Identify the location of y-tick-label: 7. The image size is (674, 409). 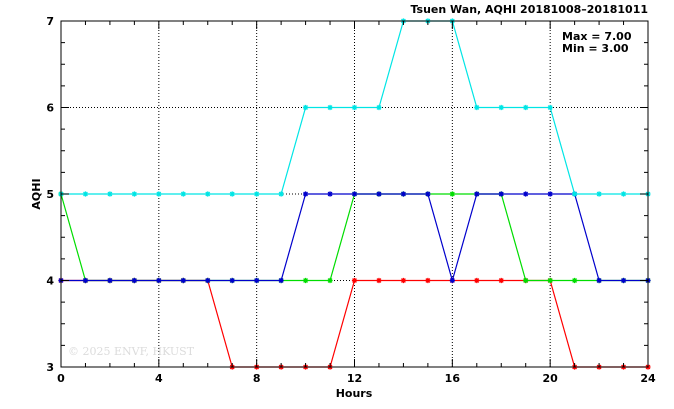
(50, 21).